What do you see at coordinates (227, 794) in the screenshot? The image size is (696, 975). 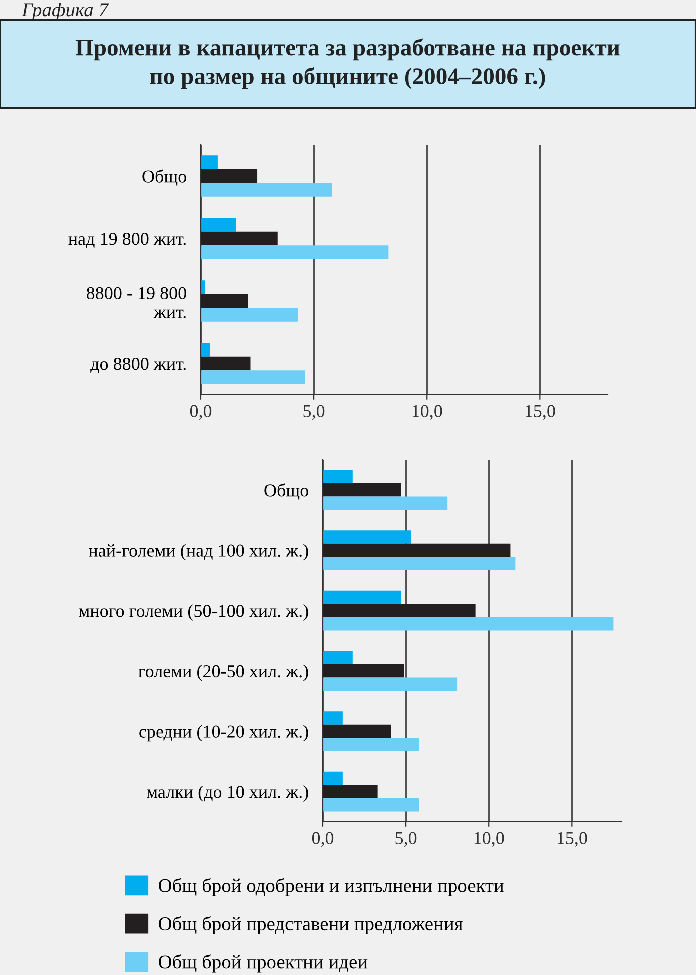 I see `y-tick-label: малки (до 10 хил. ж.)` at bounding box center [227, 794].